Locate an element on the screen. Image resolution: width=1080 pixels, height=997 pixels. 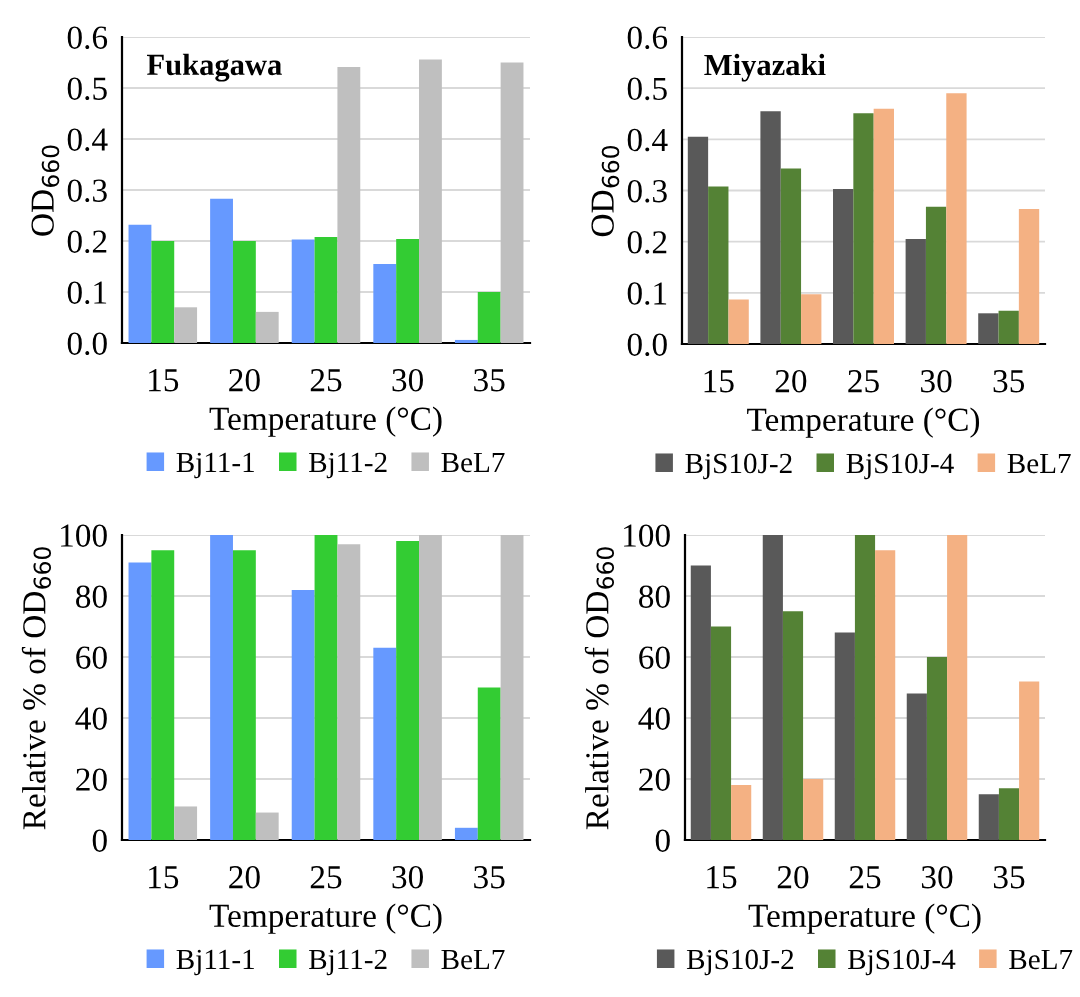
y-tick-label: 0.2 is located at coordinates (87, 242).